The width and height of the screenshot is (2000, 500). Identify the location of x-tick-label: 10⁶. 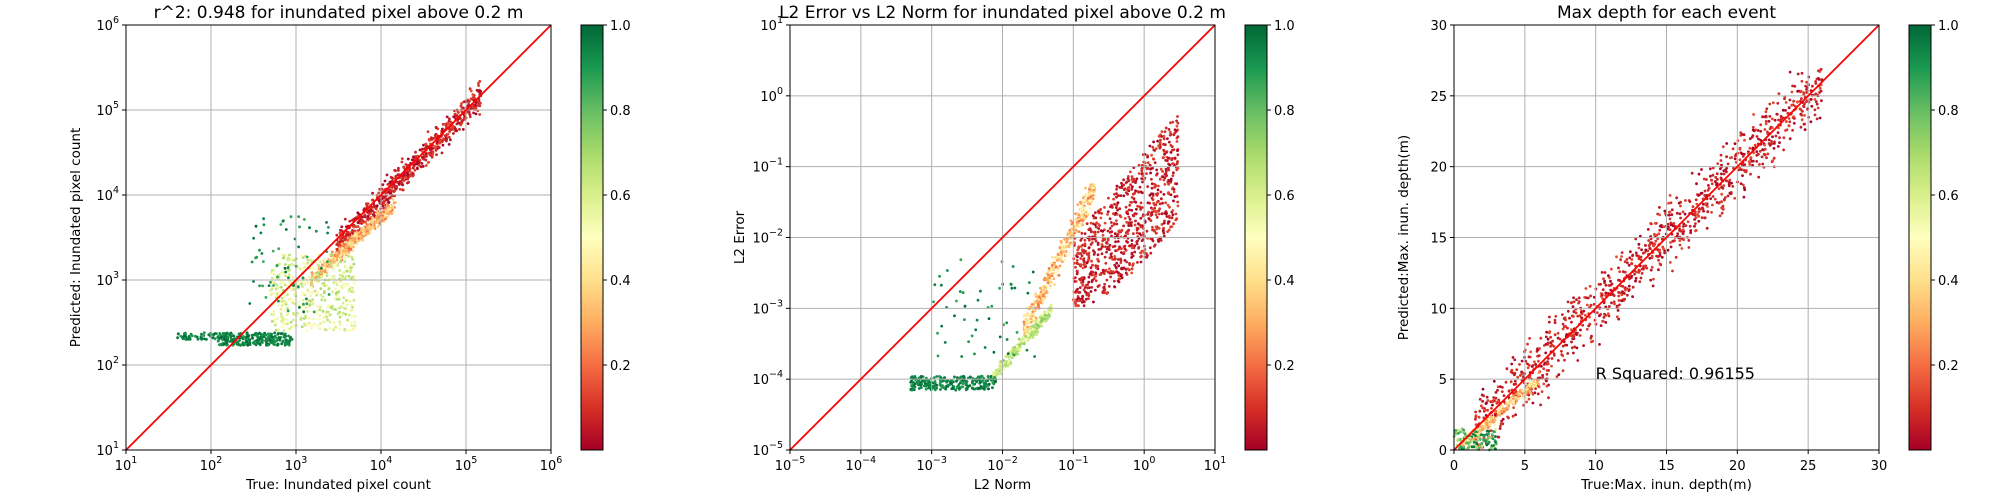
(551, 464).